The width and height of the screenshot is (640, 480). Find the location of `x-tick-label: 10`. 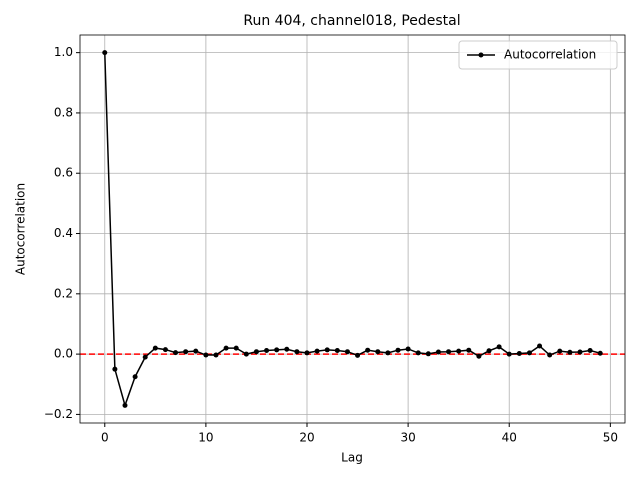

x-tick-label: 10 is located at coordinates (205, 438).